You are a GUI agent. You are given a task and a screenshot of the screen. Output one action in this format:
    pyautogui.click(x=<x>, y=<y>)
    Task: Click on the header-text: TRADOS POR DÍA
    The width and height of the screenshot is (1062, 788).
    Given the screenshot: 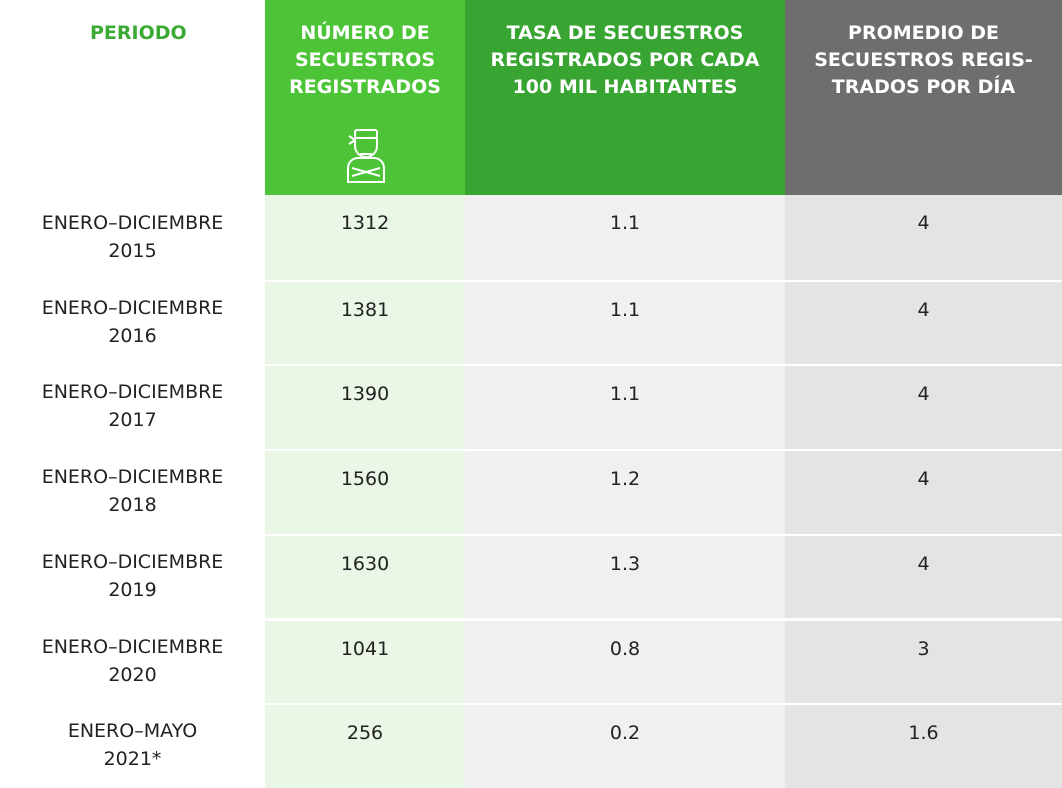 What is the action you would take?
    pyautogui.click(x=923, y=87)
    